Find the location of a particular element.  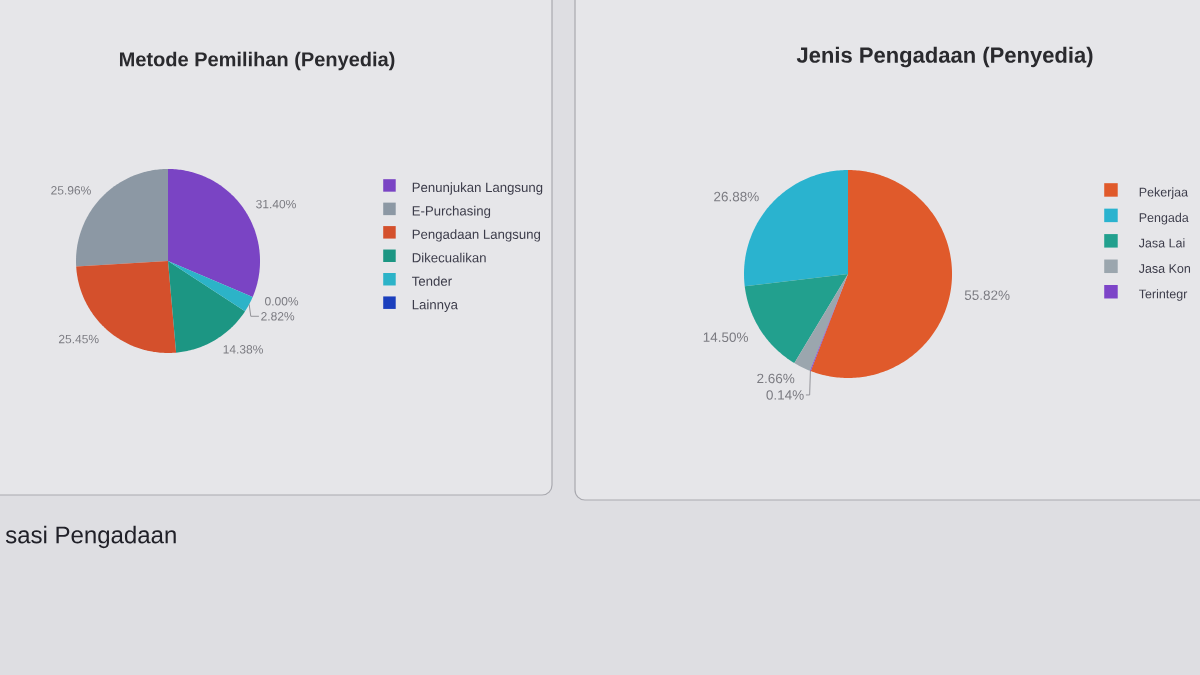

chart-title: Jenis Pengadaan (Penyedia) is located at coordinates (944, 57).